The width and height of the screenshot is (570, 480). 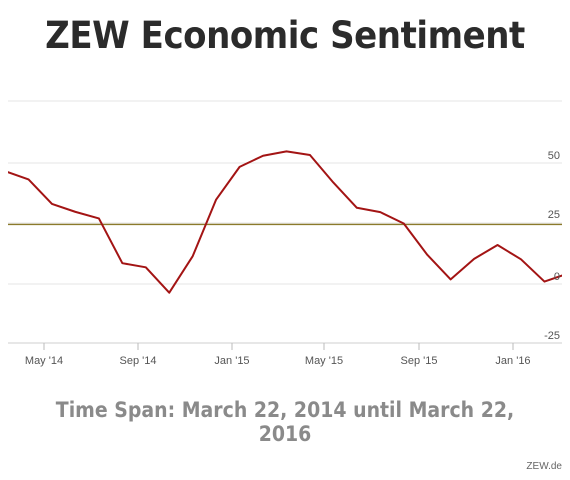 I want to click on x-tick-label: Sep '15, so click(x=419, y=361).